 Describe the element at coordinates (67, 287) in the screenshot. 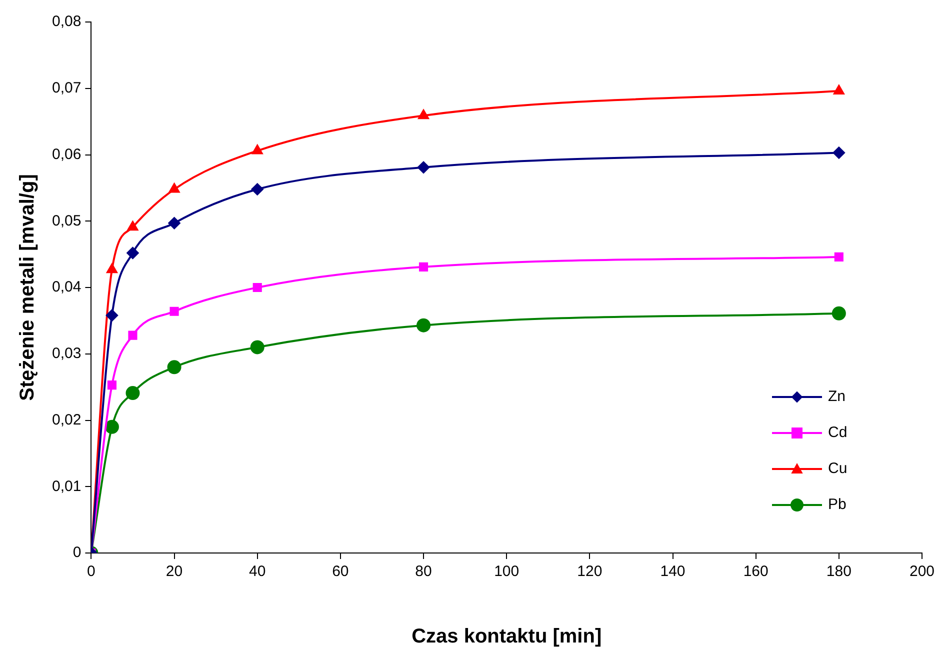

I see `y-tick-label: 0,04` at that location.